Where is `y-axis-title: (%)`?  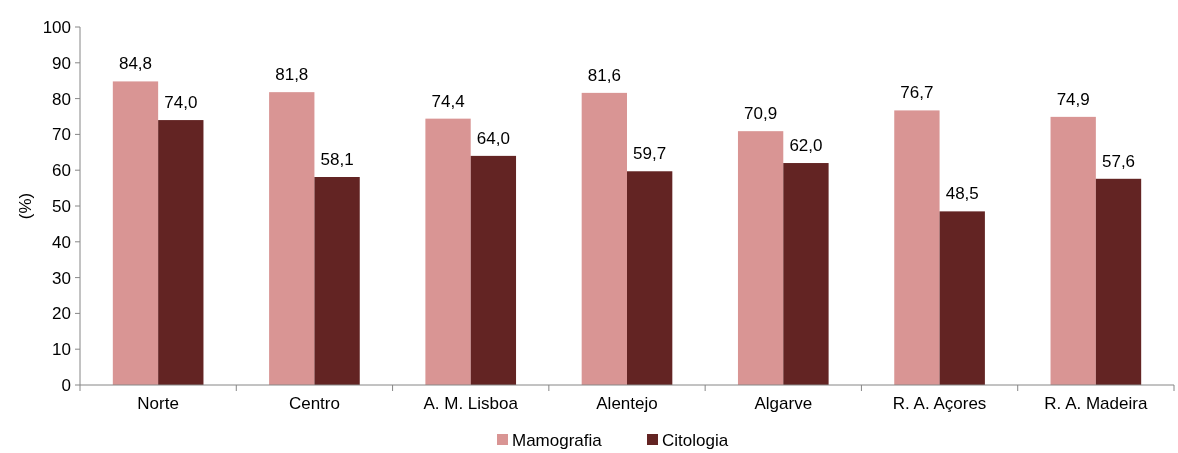
y-axis-title: (%) is located at coordinates (25, 206).